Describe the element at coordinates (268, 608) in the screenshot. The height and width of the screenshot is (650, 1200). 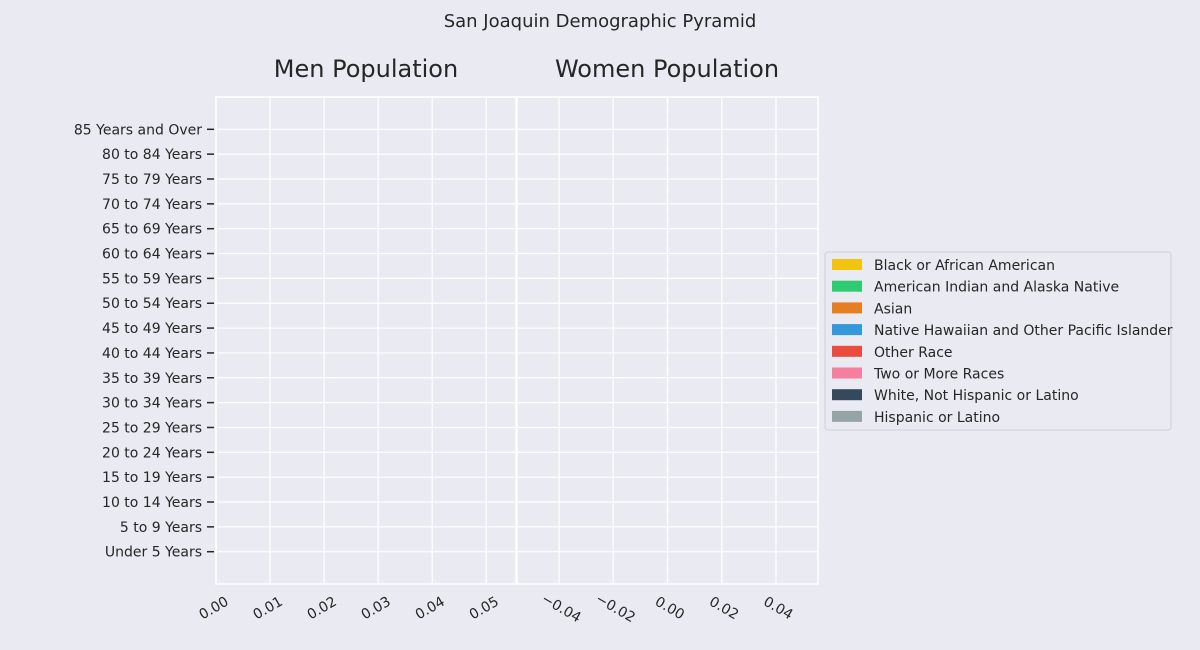
I see `men-x-tick-label: 0.01` at that location.